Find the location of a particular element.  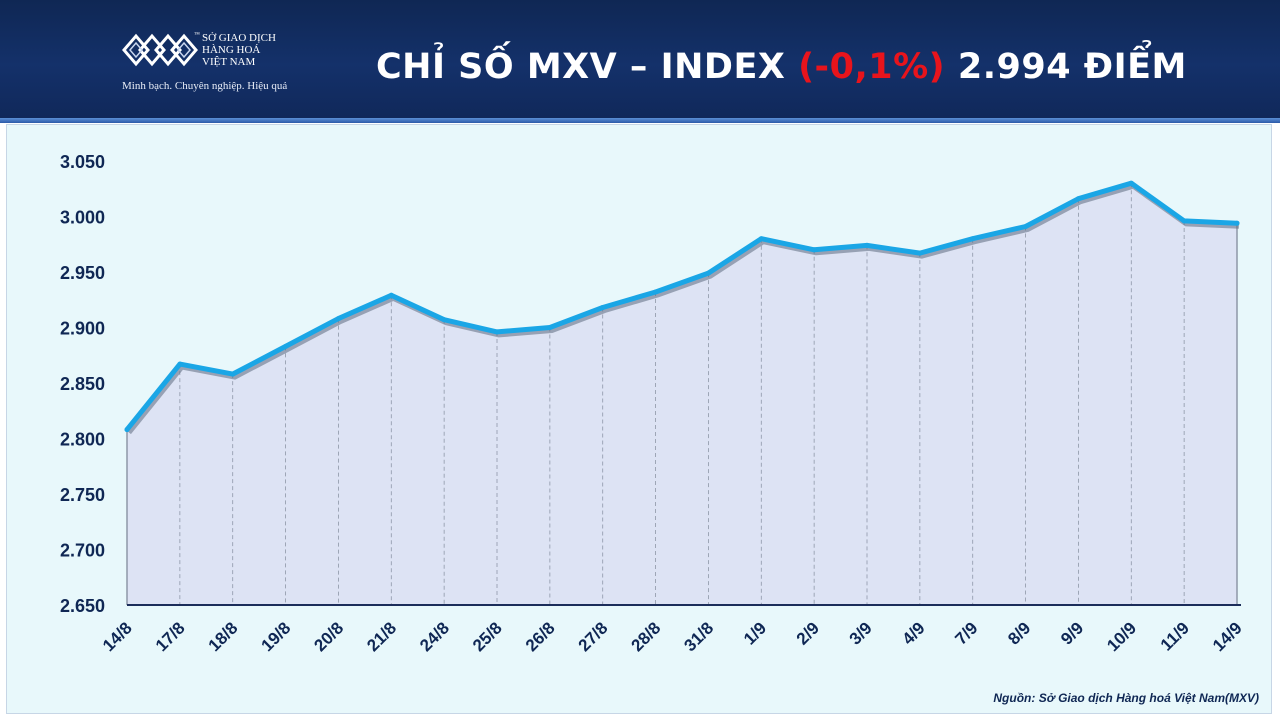

x-tick-label: 19/8 is located at coordinates (276, 636).